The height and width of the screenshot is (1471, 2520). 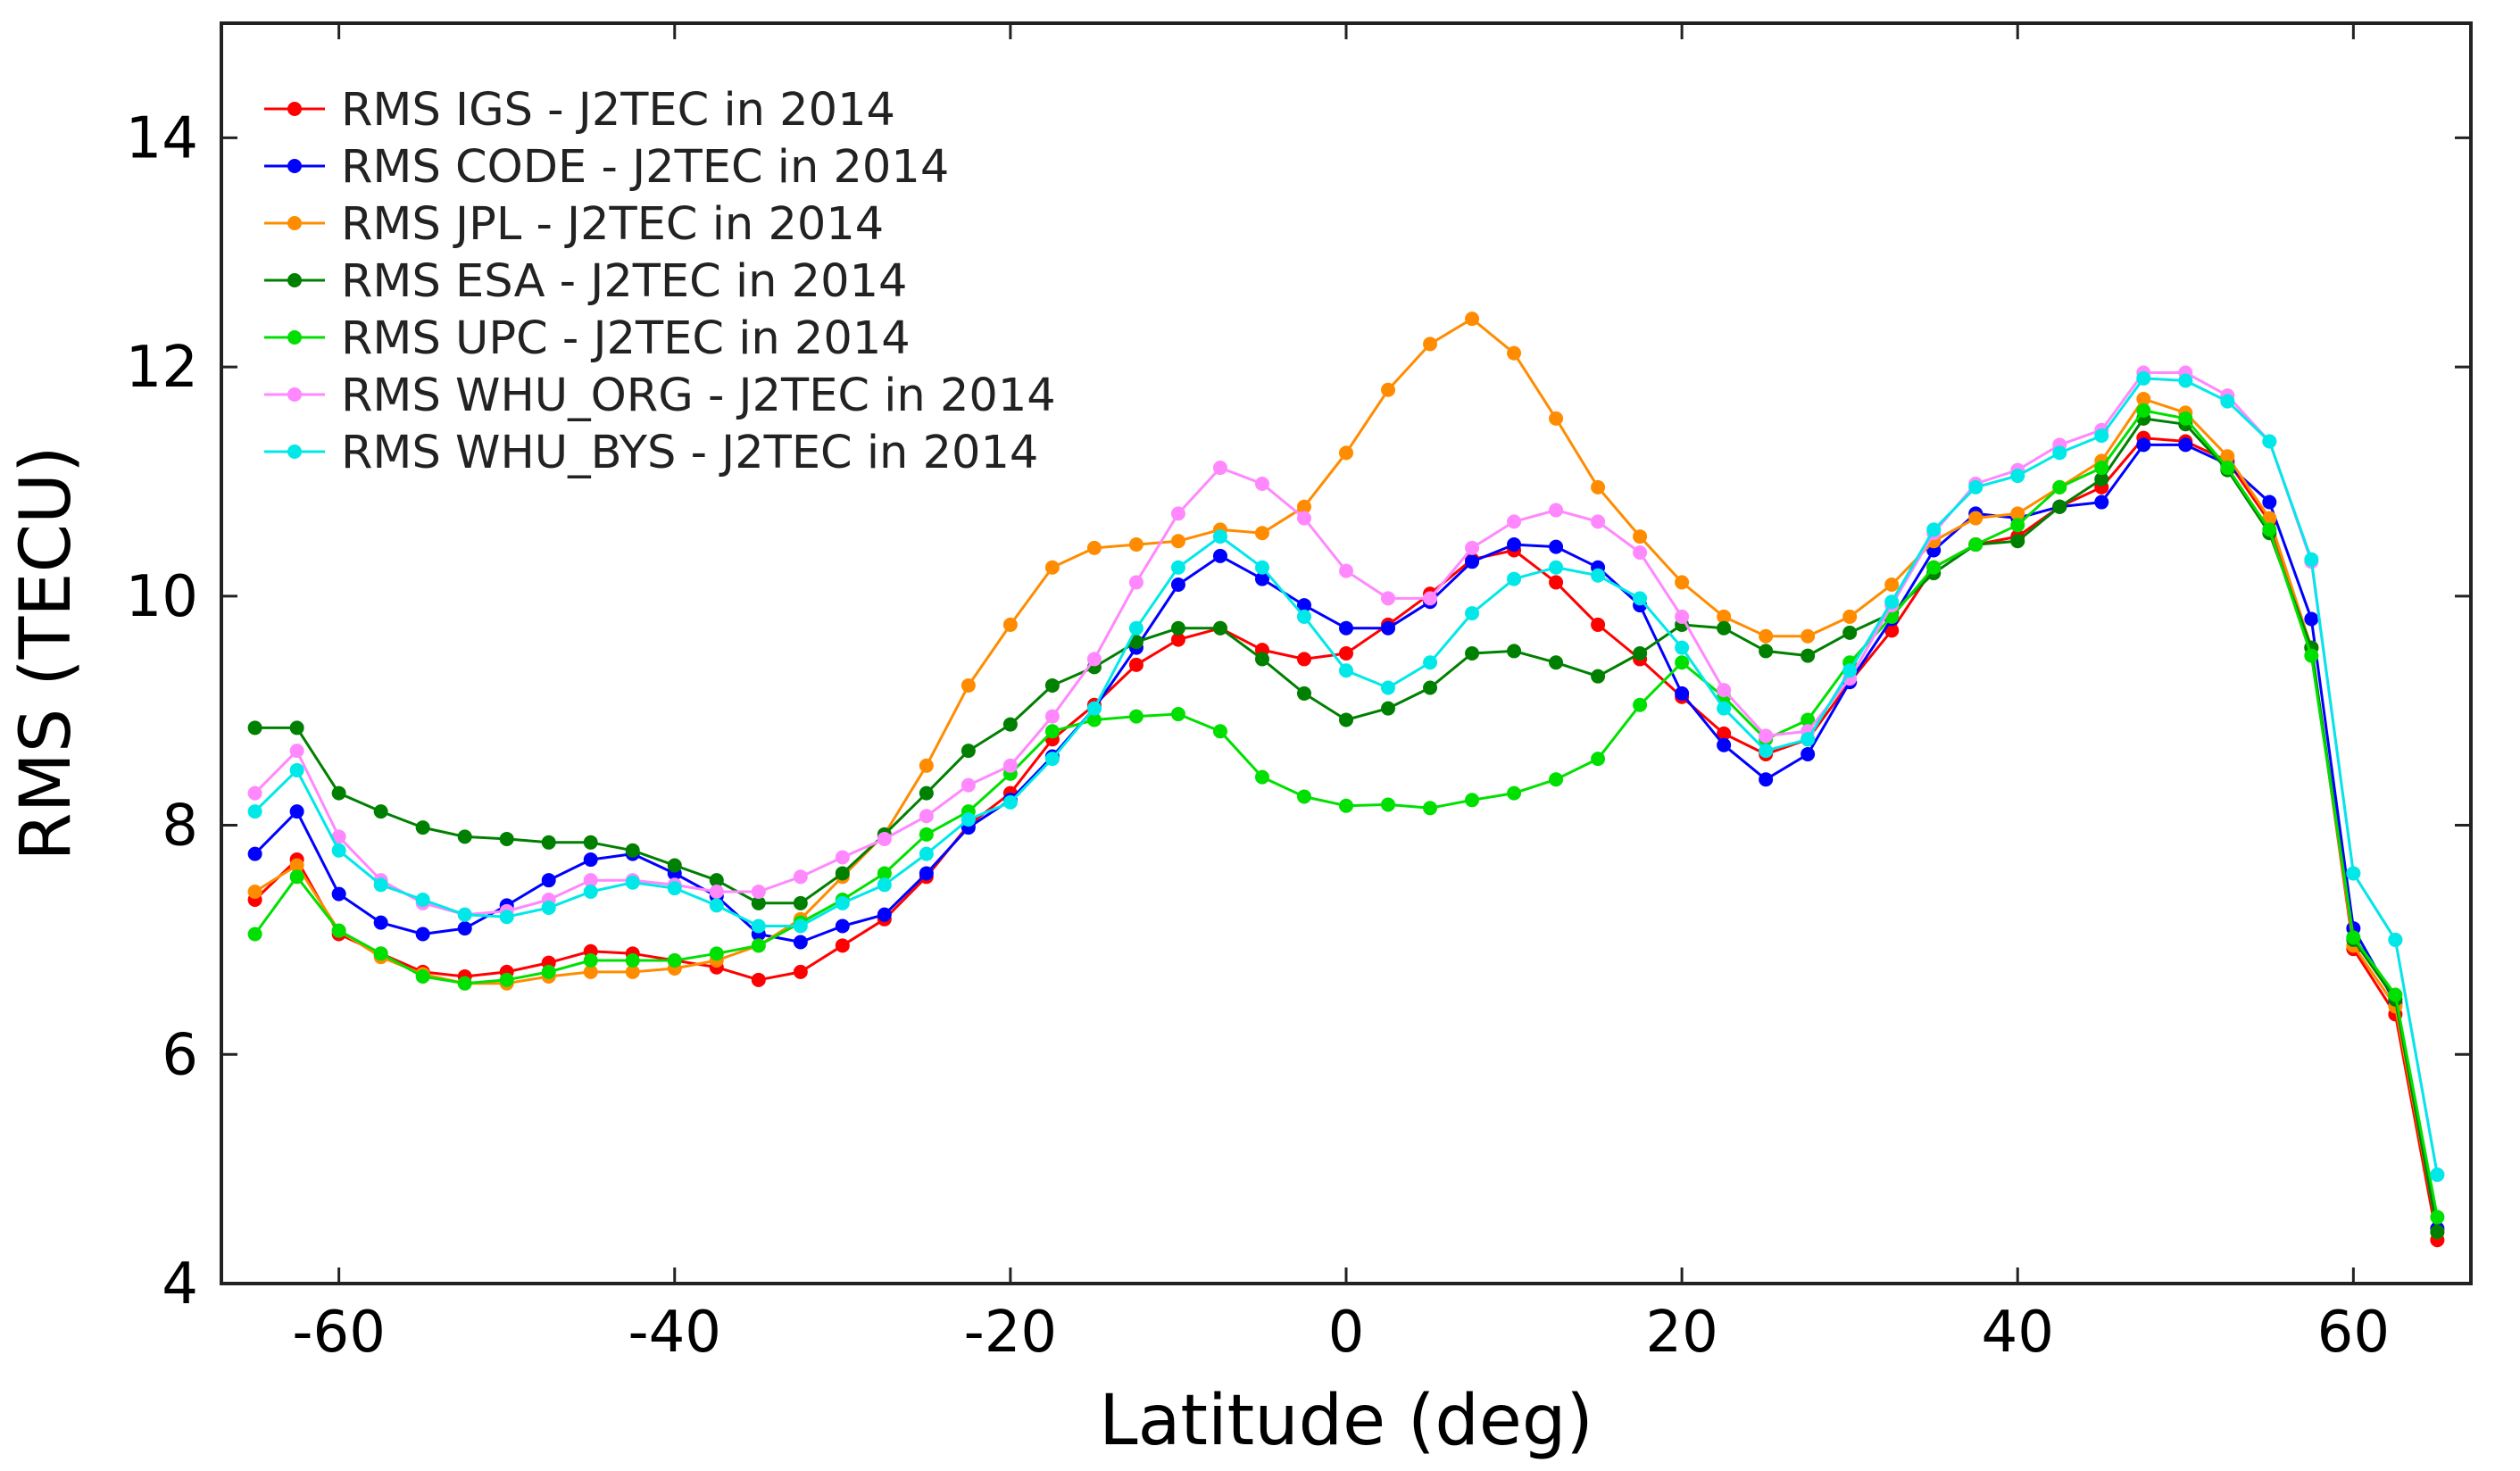 I want to click on legend-label: RMS WHU_BYS - J2TEC in 2014, so click(x=690, y=453).